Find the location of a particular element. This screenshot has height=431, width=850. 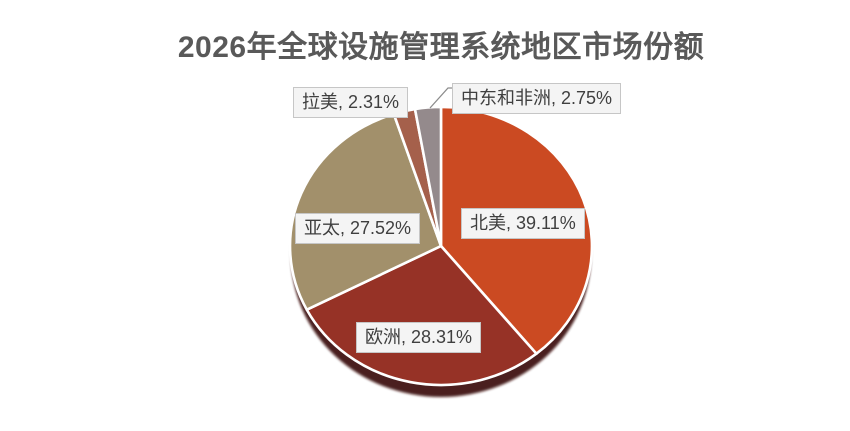

chart-title: 2026年全球设施管理系统地区市场份额 is located at coordinates (441, 47).